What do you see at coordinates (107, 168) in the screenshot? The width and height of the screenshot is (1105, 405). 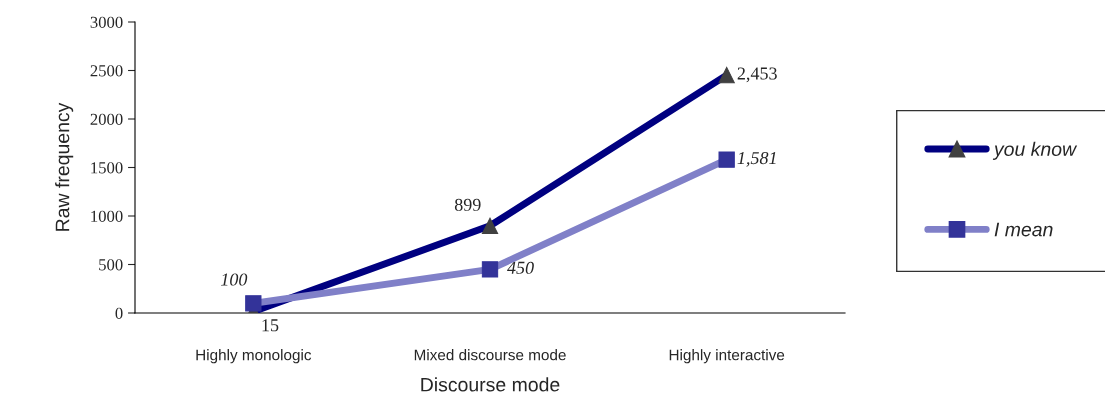 I see `y-tick-label: 1500` at bounding box center [107, 168].